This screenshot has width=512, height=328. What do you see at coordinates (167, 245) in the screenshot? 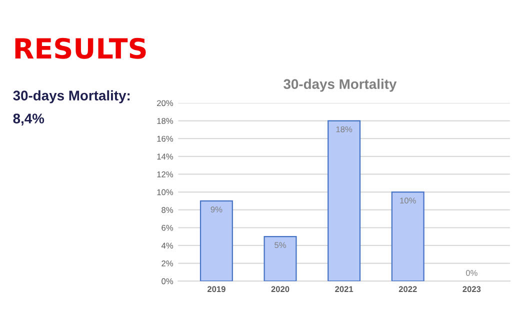
I see `y-tick-label: 4%` at bounding box center [167, 245].